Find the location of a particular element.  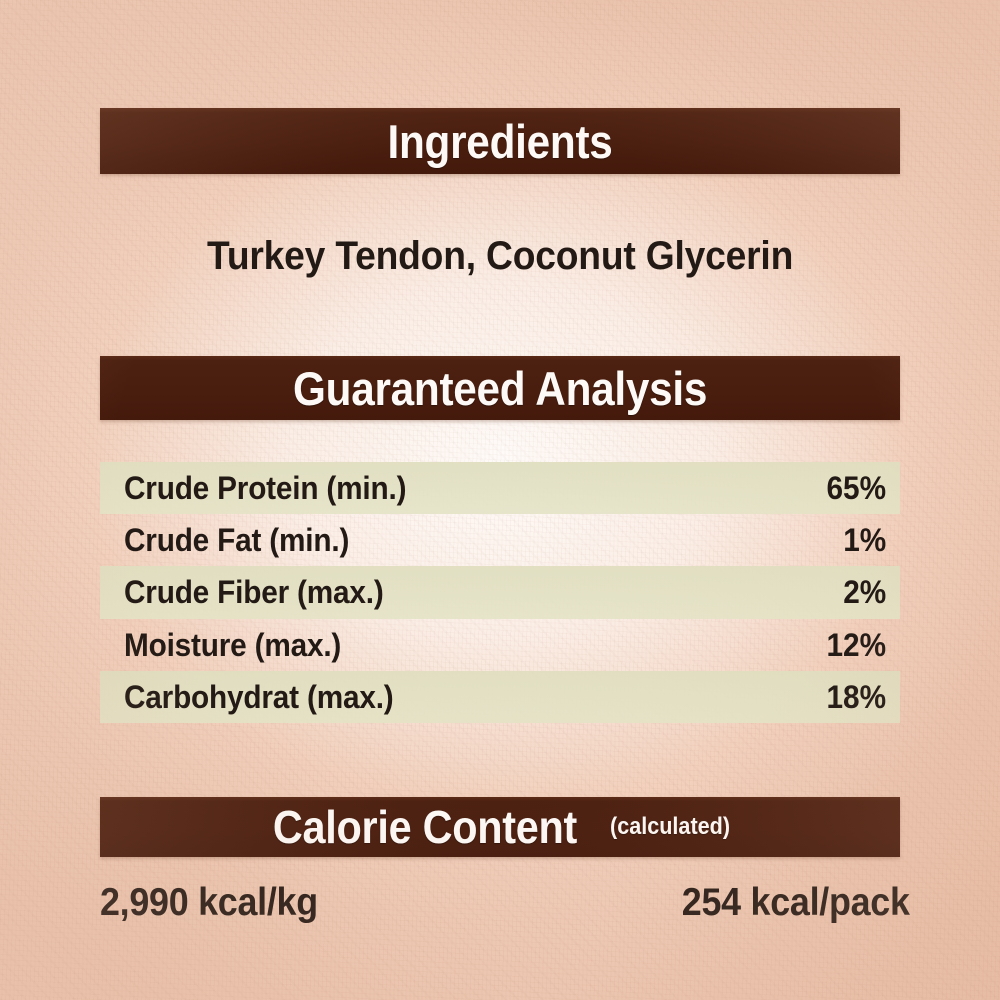

nutrient-label: Crude Fiber (max.) is located at coordinates (482, 592).